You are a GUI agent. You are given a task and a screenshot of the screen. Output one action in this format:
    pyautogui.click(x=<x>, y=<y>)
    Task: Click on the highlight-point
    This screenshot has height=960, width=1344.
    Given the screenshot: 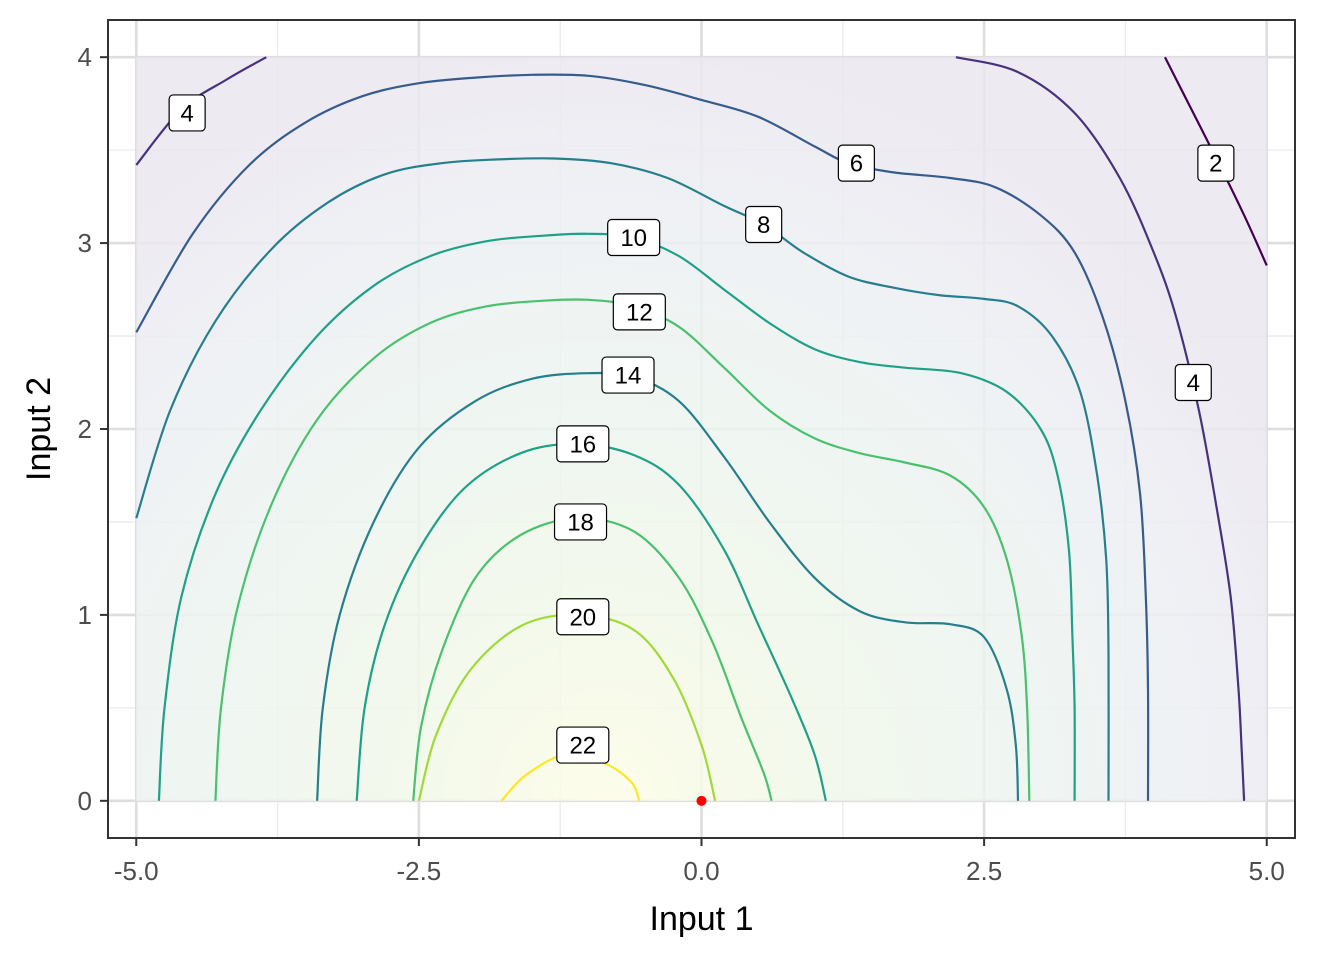 What is the action you would take?
    pyautogui.click(x=701, y=800)
    